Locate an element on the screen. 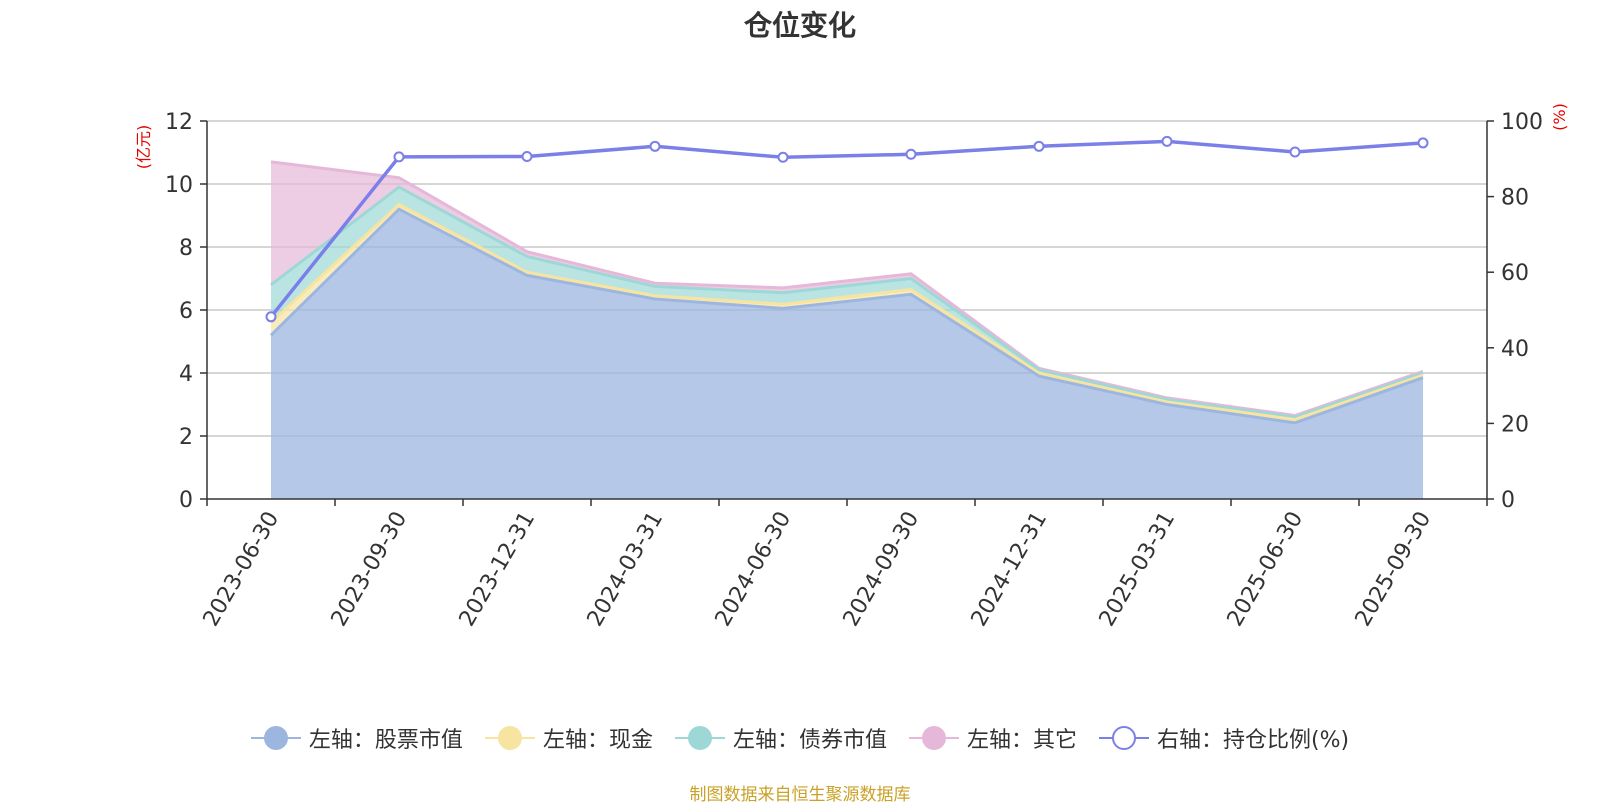  legend-item-4: 右轴：持仓比例(%) is located at coordinates (1224, 738).